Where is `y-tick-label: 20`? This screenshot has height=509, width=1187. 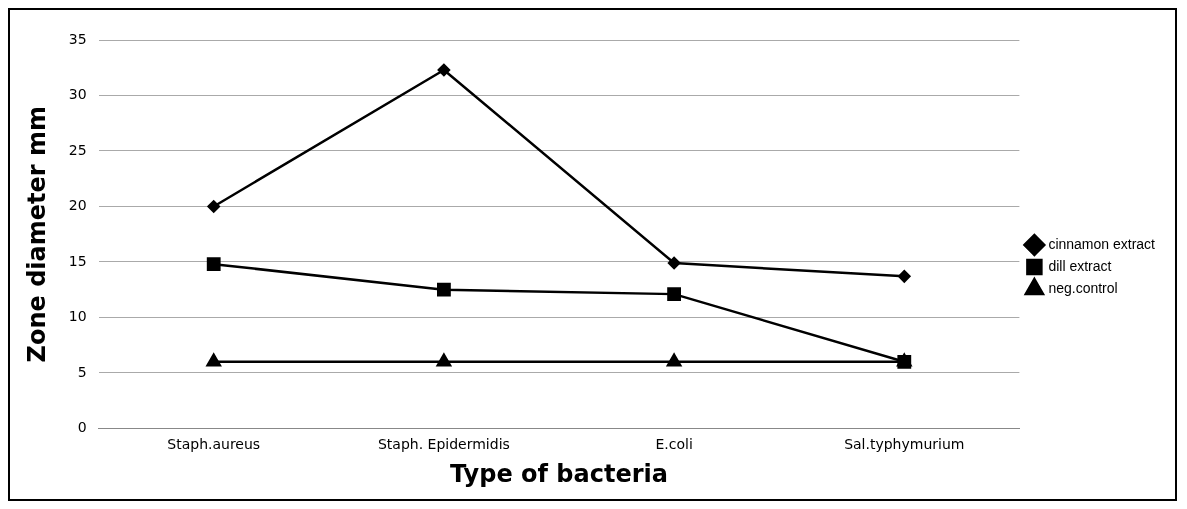 y-tick-label: 20 is located at coordinates (77, 205).